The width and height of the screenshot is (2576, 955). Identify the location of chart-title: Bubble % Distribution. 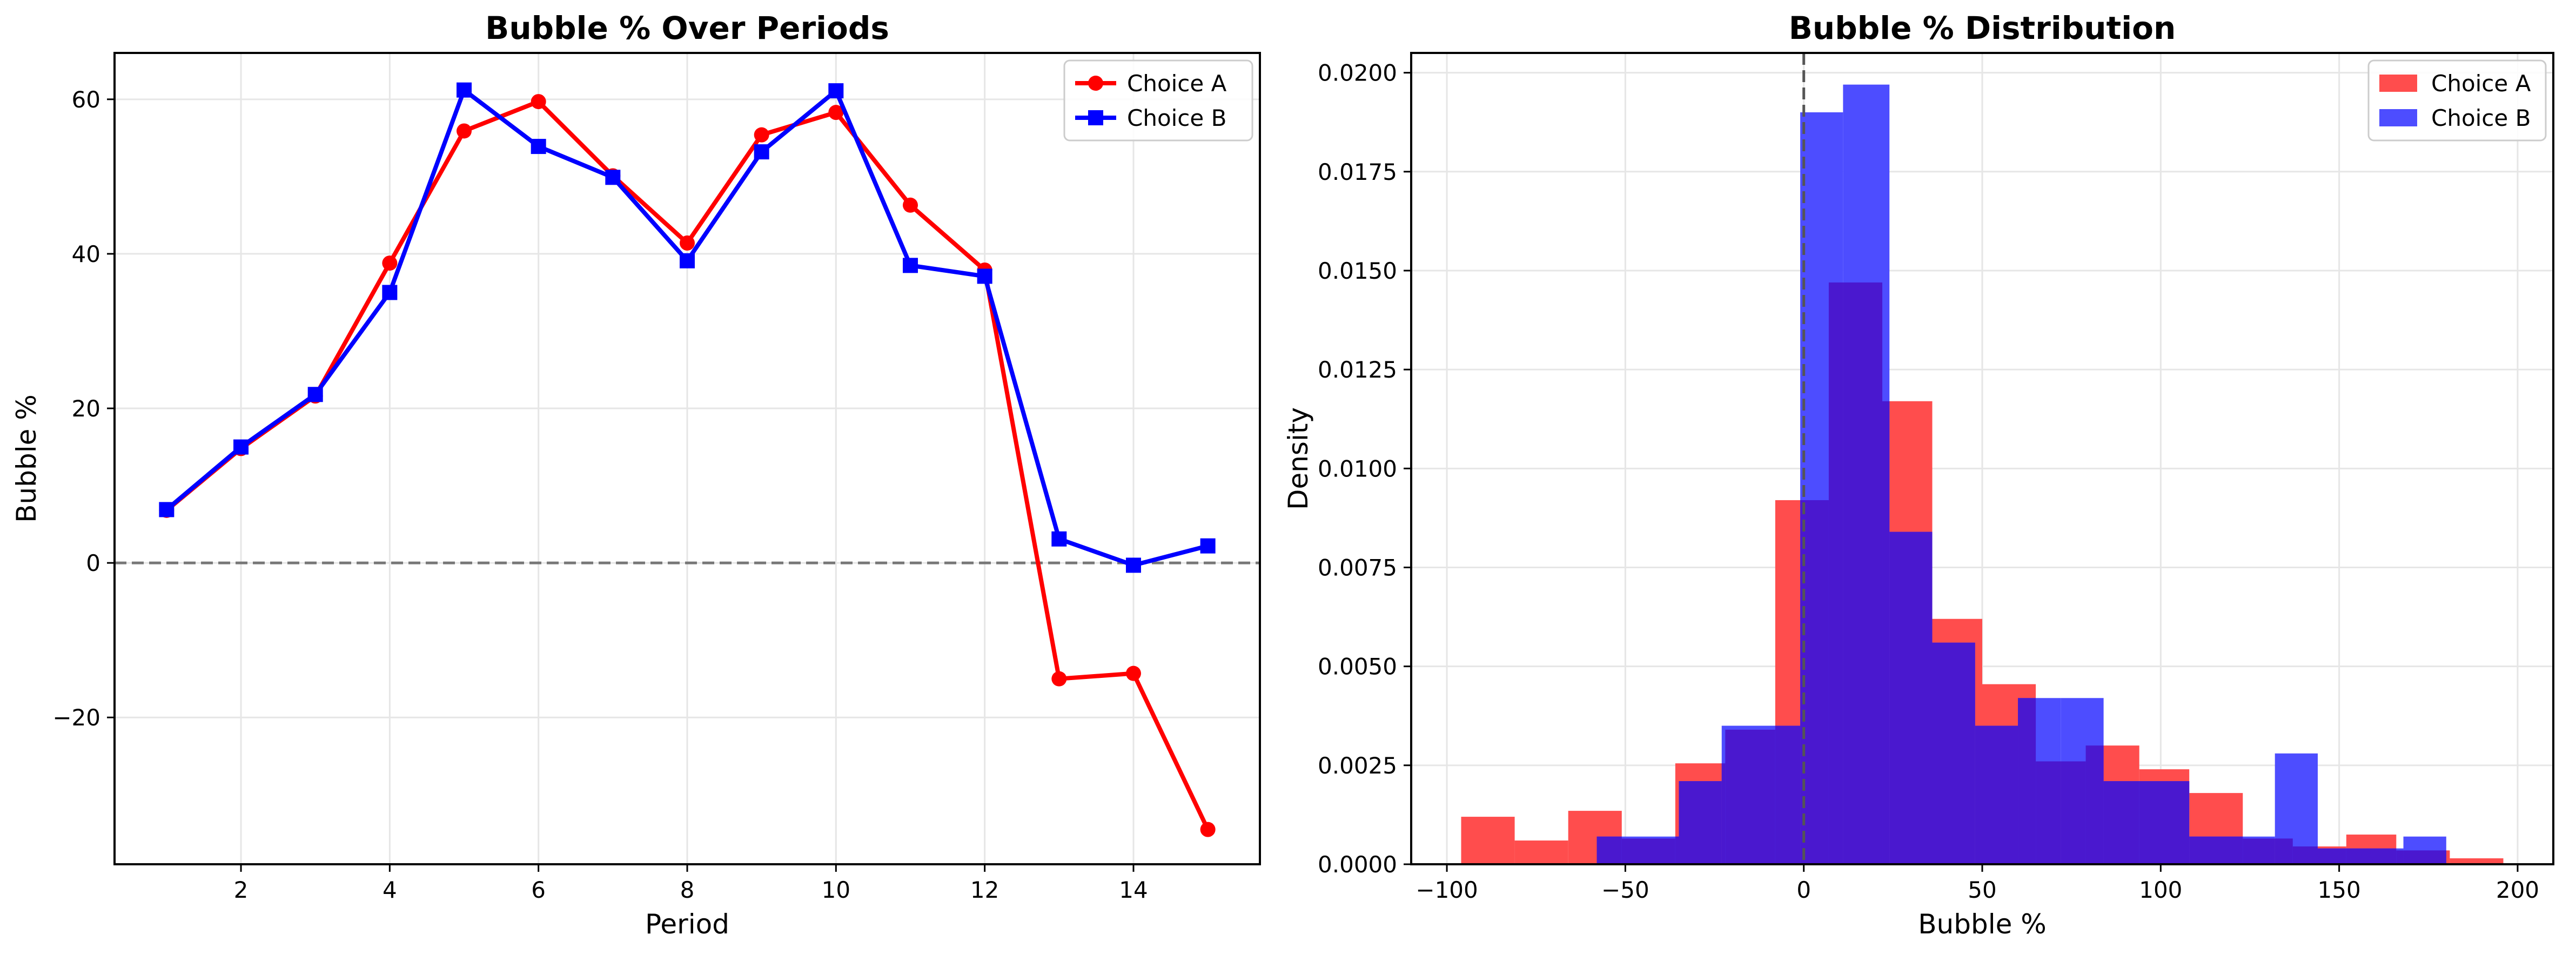
(1983, 28).